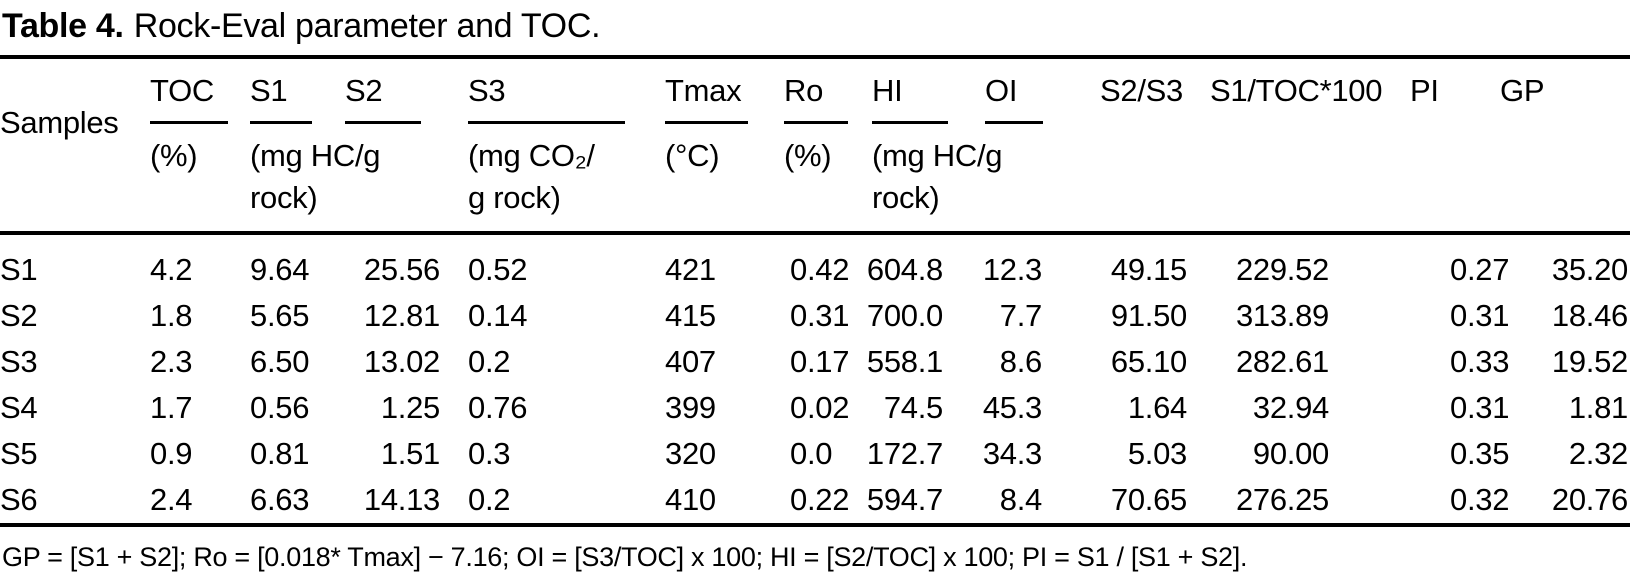 The height and width of the screenshot is (588, 1630). I want to click on value-cell: 320, so click(690, 453).